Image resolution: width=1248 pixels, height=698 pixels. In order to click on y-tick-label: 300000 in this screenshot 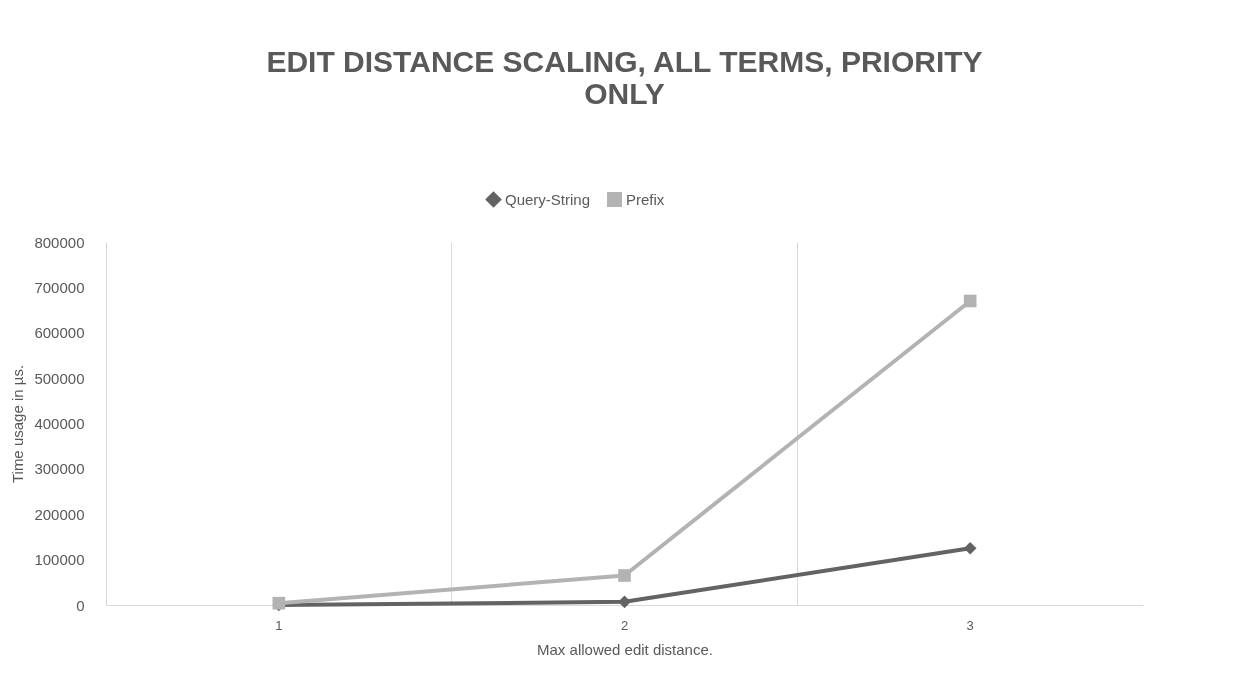, I will do `click(59, 469)`.